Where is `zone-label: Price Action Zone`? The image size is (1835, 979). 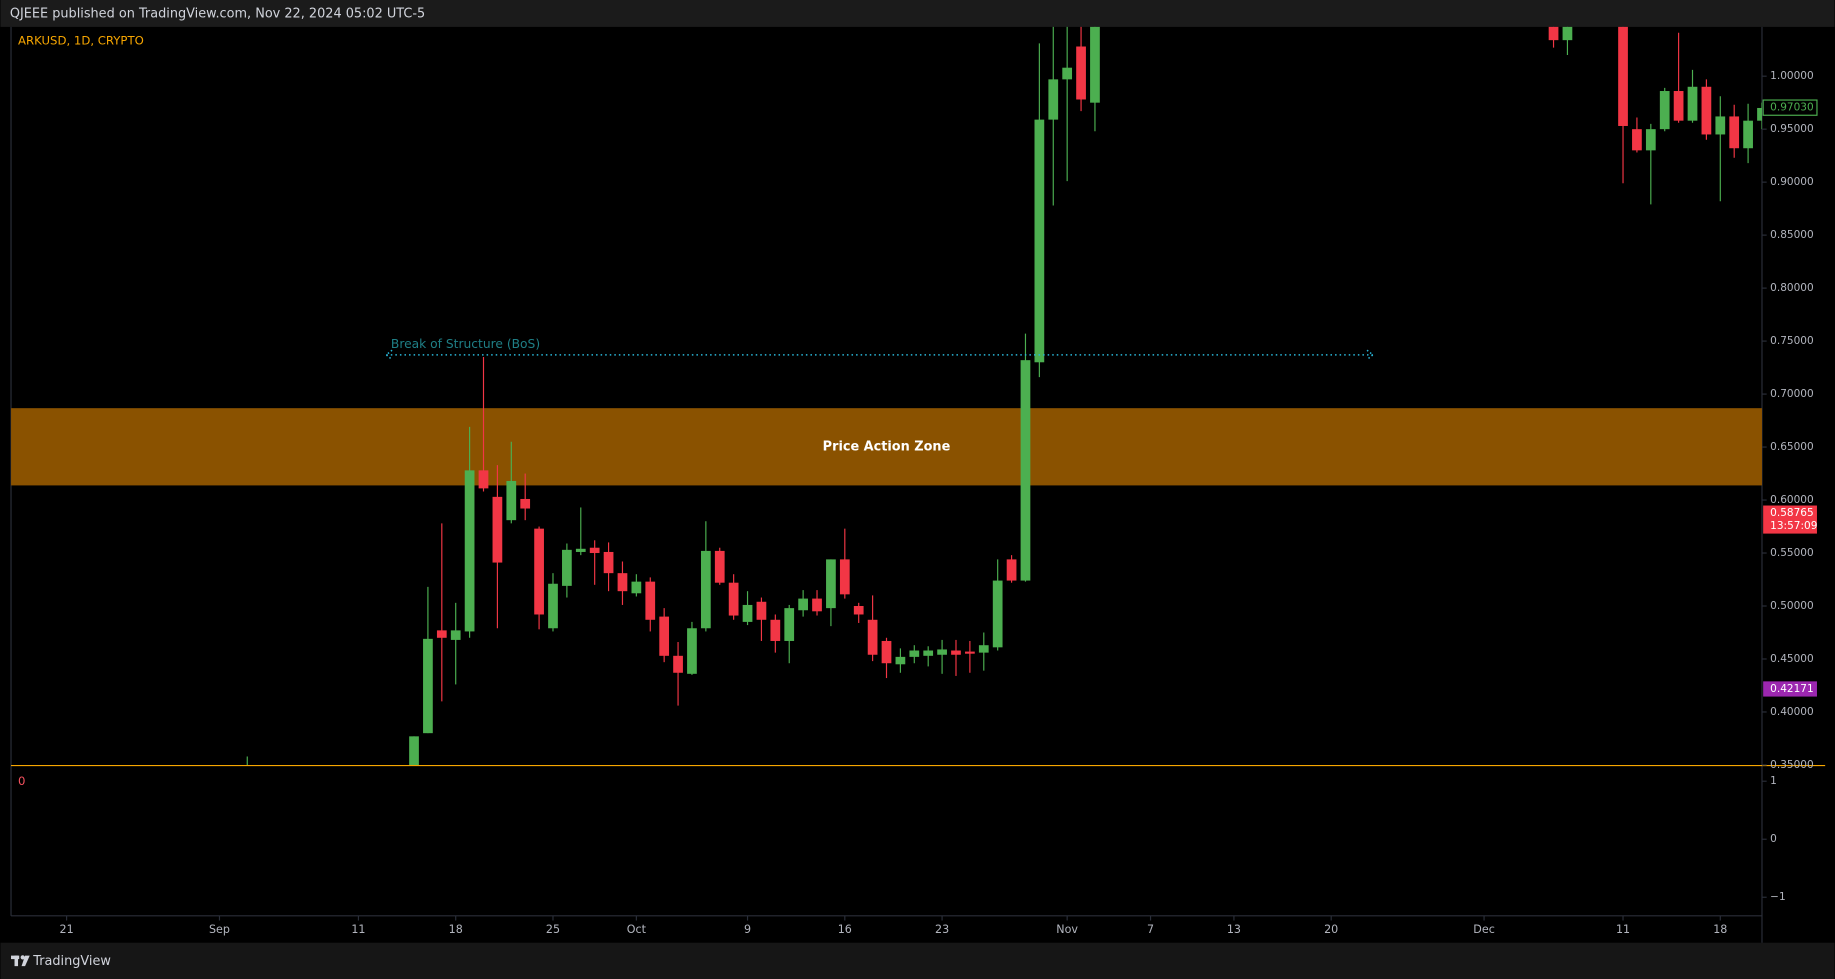
zone-label: Price Action Zone is located at coordinates (887, 446).